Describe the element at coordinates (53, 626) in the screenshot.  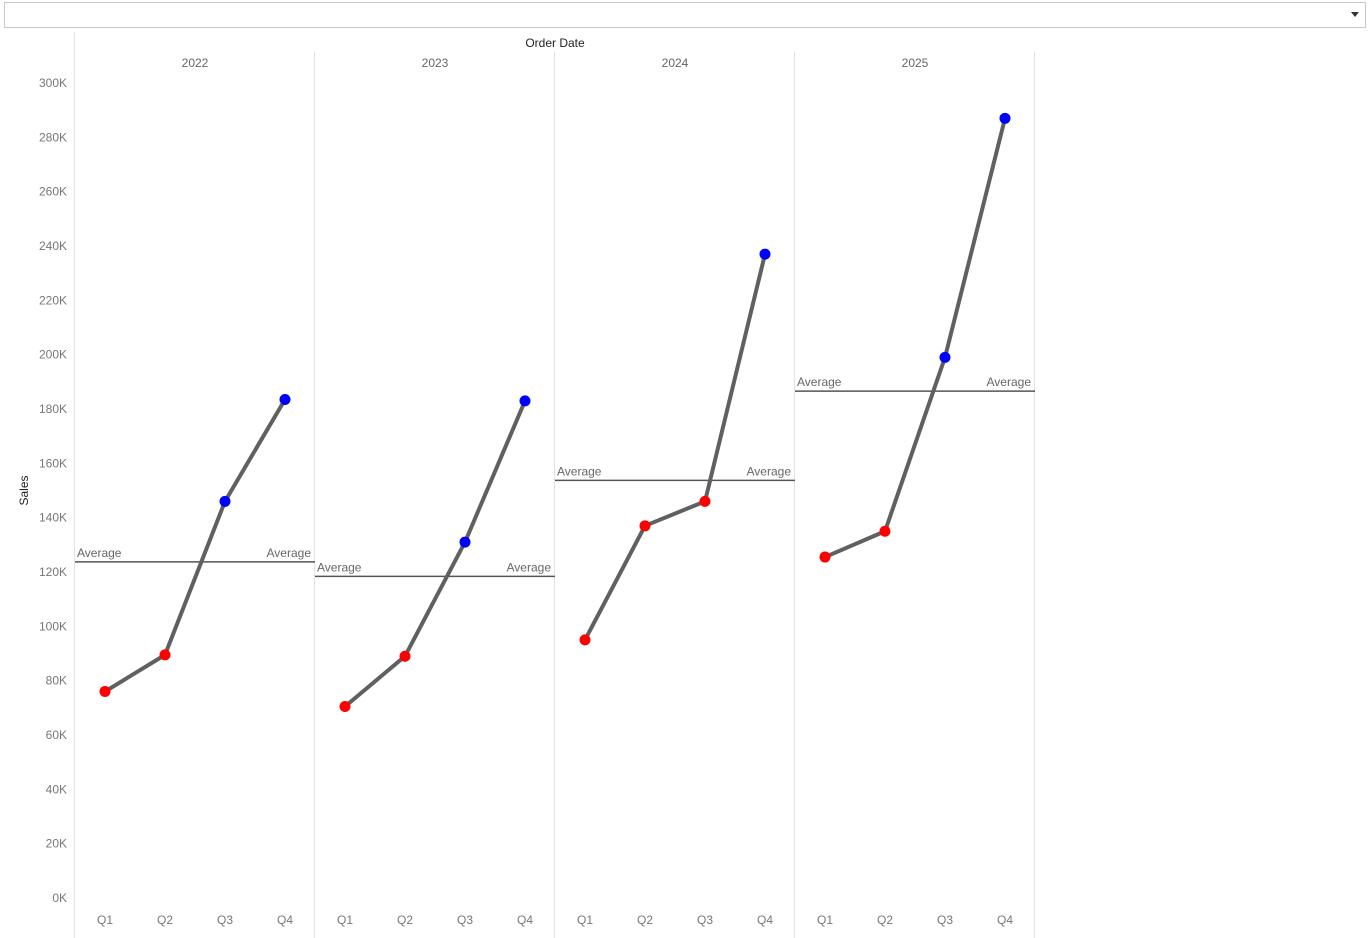
I see `y-tick-label: 100K` at that location.